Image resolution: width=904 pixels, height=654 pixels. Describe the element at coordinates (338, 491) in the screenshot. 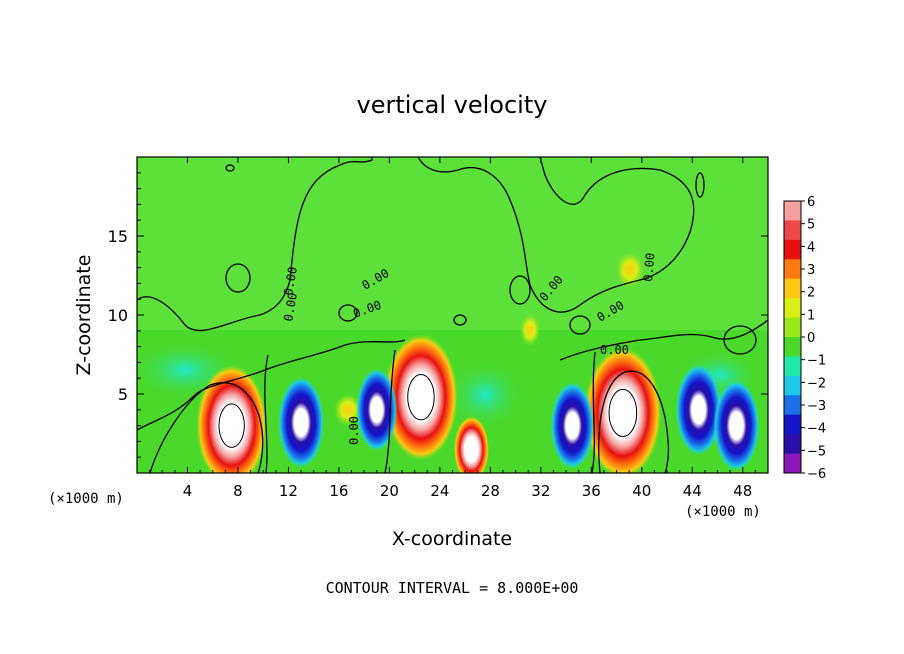

I see `x-tick-label-3: 16` at that location.